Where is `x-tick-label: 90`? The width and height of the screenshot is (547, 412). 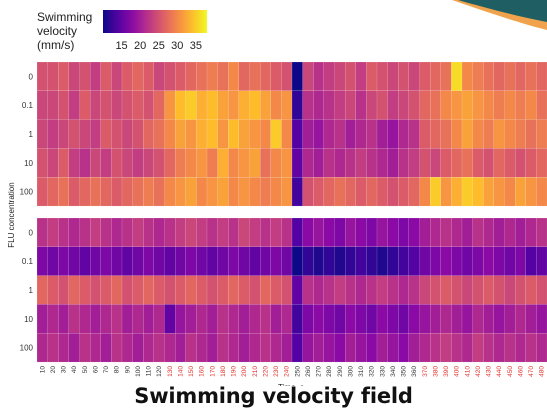 x-tick-label: 90 is located at coordinates (127, 370).